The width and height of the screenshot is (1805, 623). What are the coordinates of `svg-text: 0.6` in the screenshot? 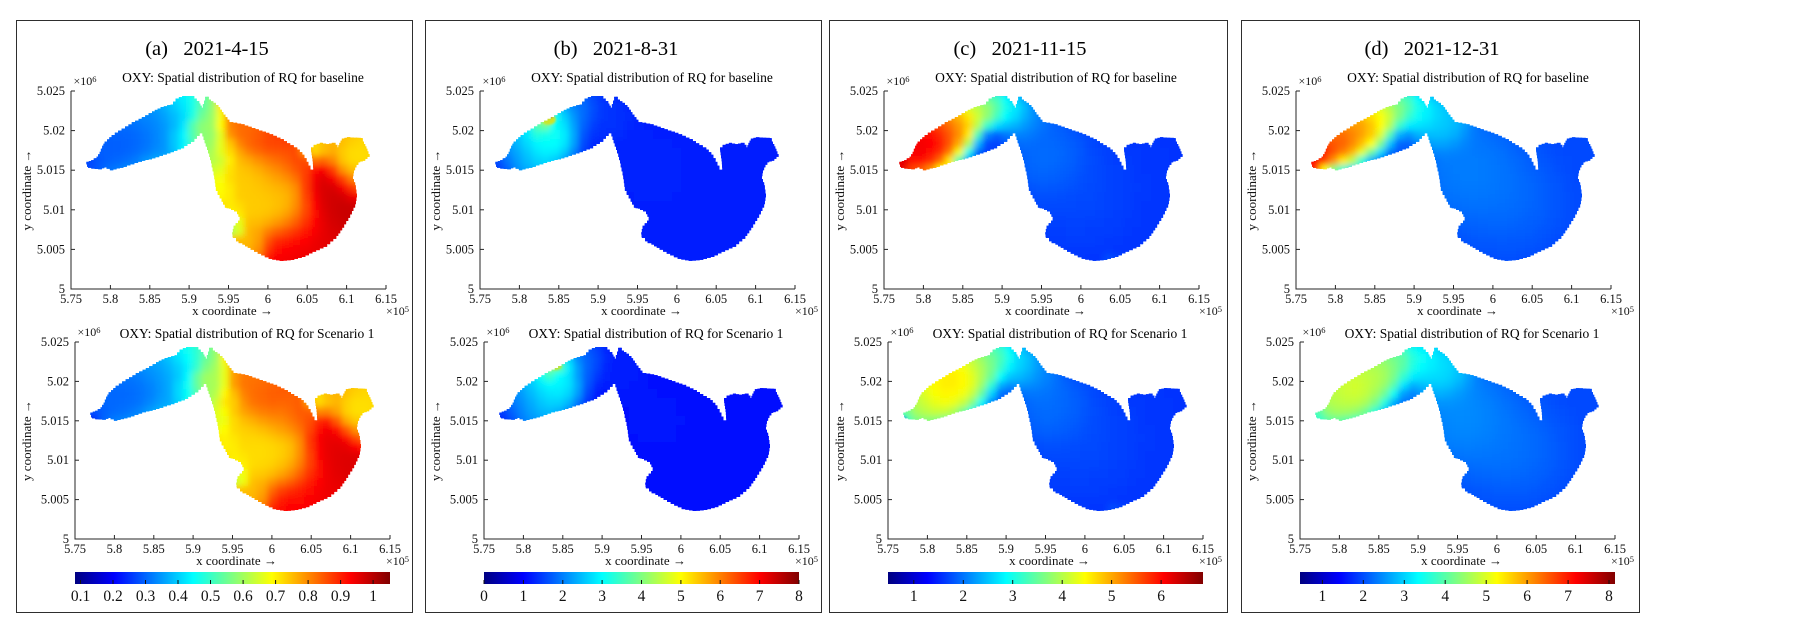 It's located at (243, 596).